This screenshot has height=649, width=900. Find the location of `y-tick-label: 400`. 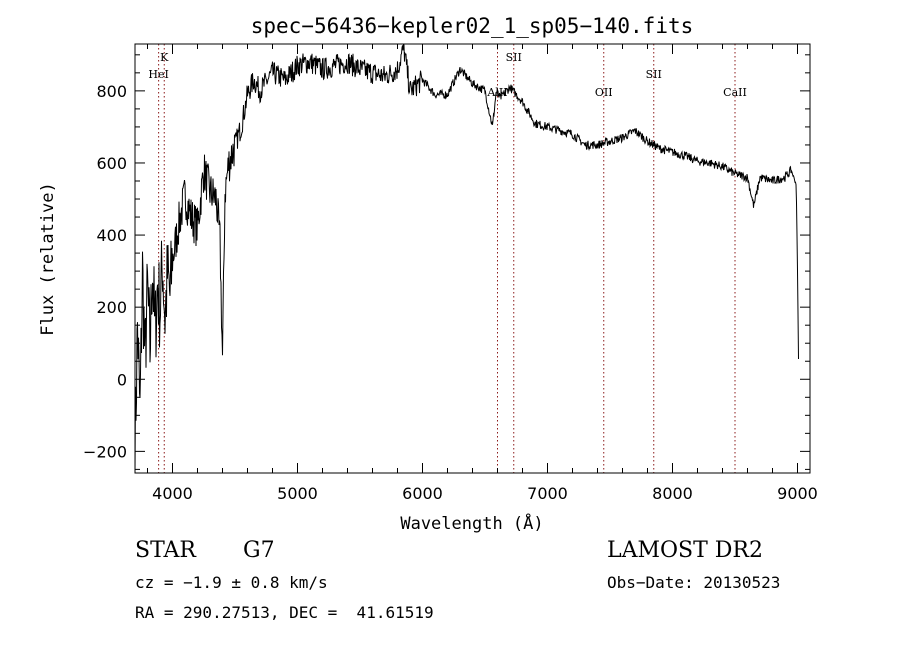

y-tick-label: 400 is located at coordinates (111, 235).